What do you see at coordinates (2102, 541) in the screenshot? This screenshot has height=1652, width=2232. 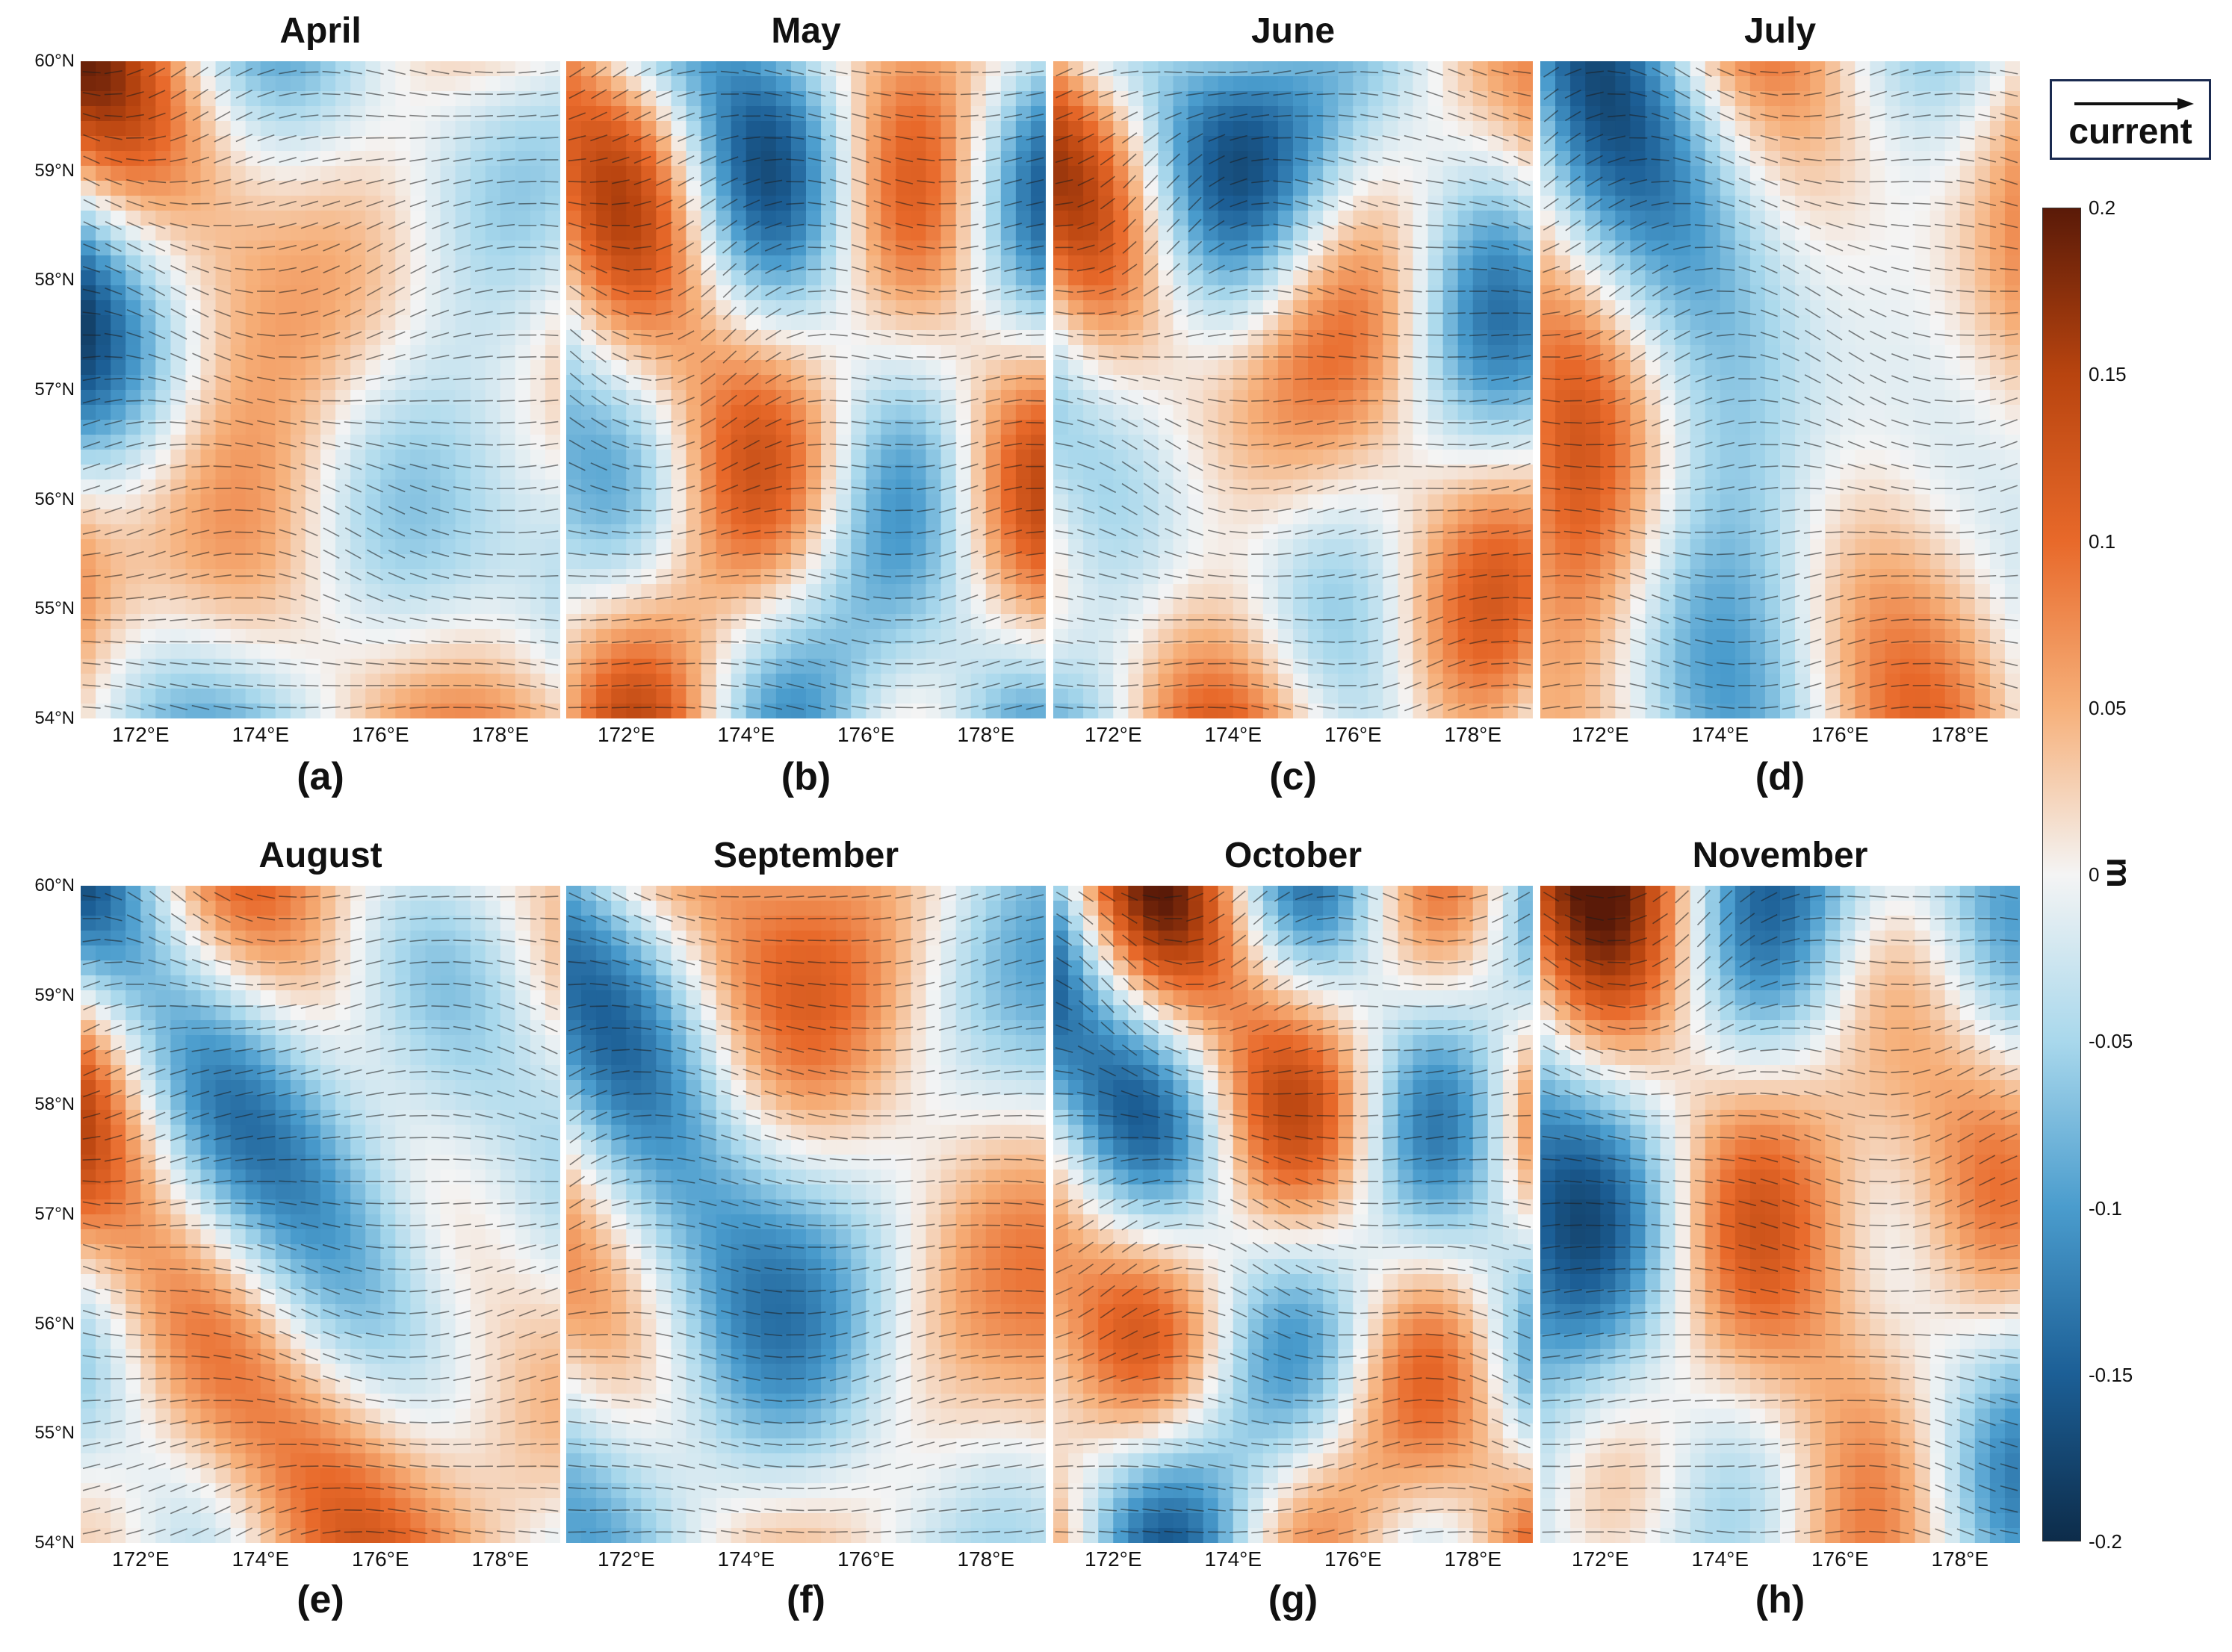 I see `colorbar-tick-label: 0.1` at bounding box center [2102, 541].